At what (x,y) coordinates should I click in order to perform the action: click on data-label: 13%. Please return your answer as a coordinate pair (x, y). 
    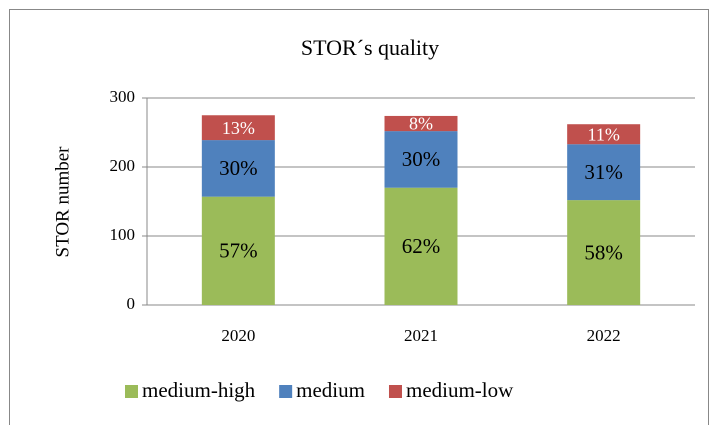
    Looking at the image, I should click on (238, 128).